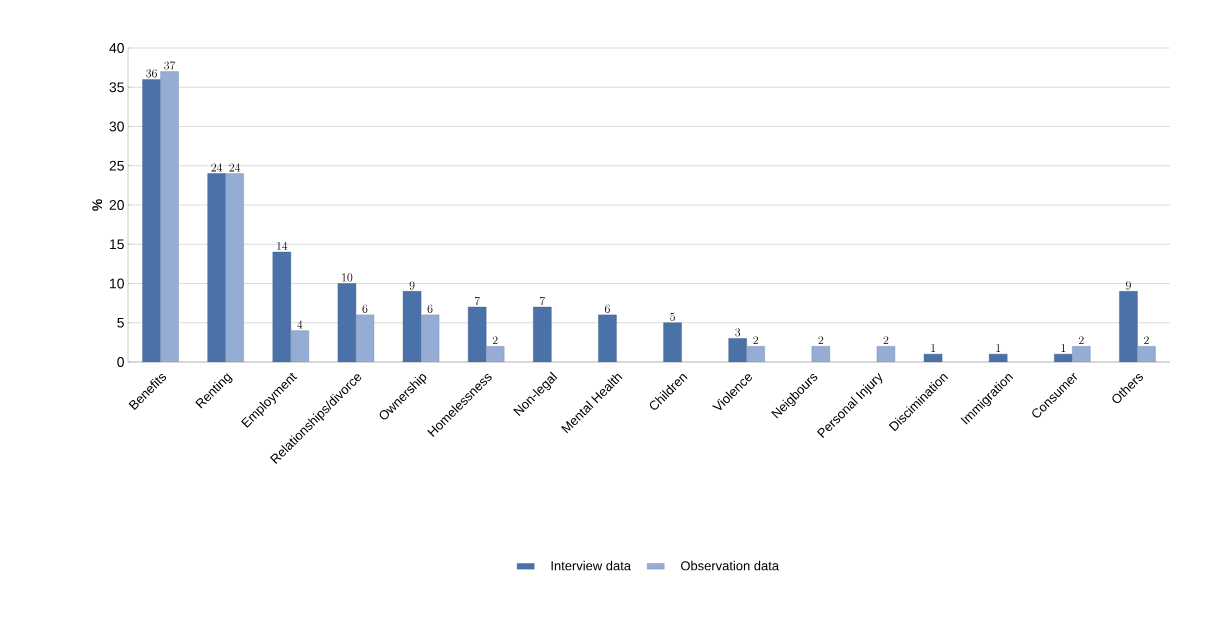 This screenshot has width=1205, height=635. Describe the element at coordinates (170, 65) in the screenshot. I see `data-label: 37` at that location.